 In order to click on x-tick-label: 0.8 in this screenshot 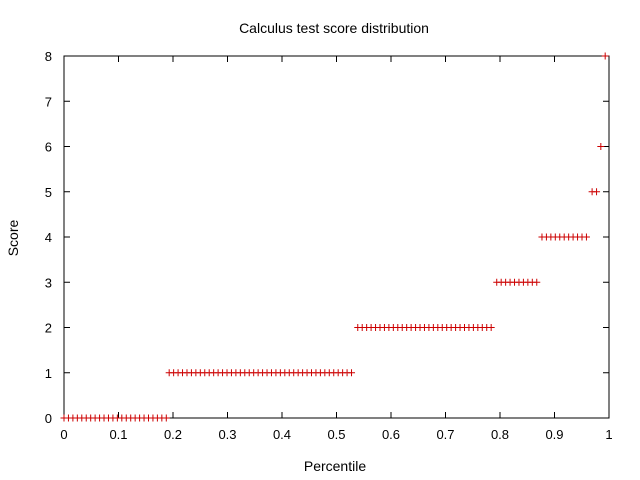, I will do `click(500, 434)`.